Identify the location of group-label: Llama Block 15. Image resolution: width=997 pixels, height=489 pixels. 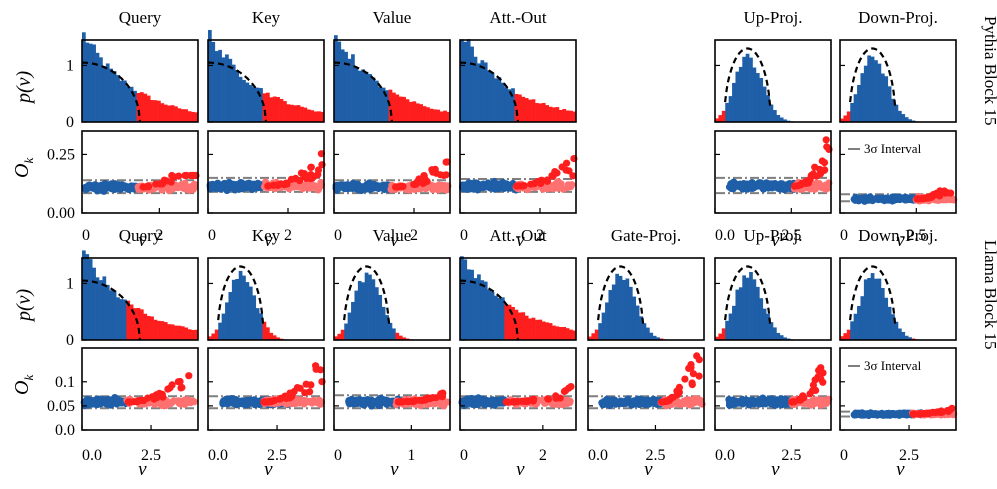
(989, 295).